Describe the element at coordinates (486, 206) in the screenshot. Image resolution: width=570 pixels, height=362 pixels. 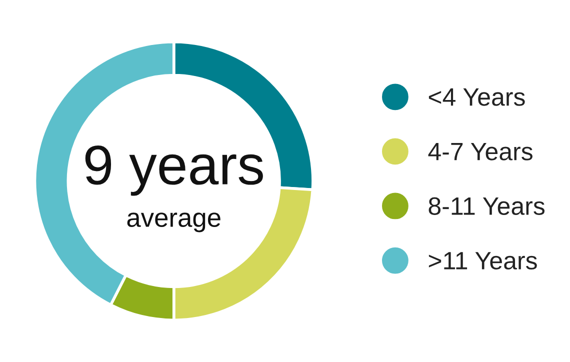
I see `legend-label: 8-11 Years` at that location.